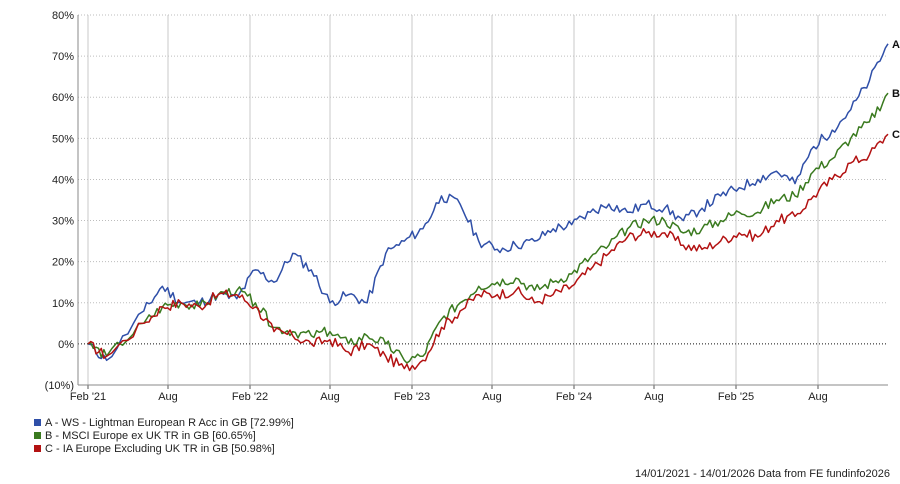 This screenshot has height=484, width=900. I want to click on x-tick-label: Feb '24, so click(574, 397).